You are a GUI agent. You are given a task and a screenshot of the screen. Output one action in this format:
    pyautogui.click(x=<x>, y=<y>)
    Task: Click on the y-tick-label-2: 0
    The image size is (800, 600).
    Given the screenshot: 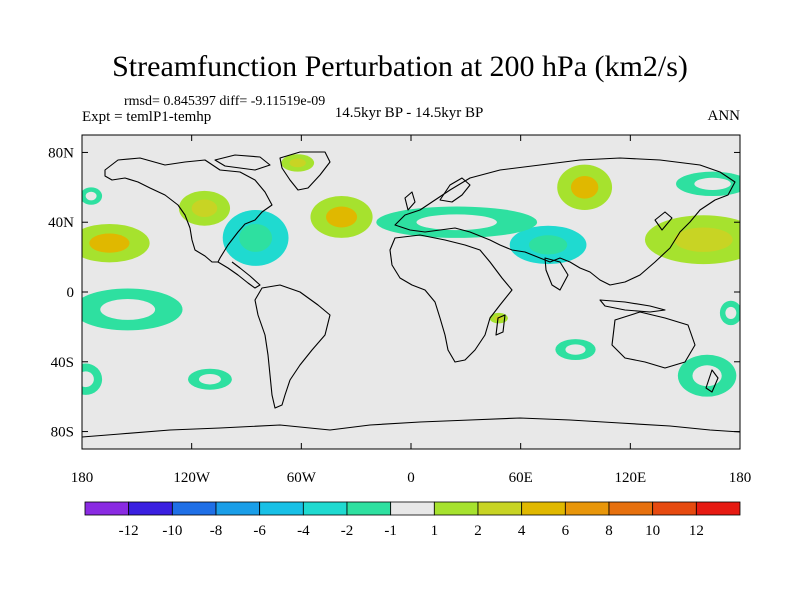 What is the action you would take?
    pyautogui.click(x=71, y=293)
    